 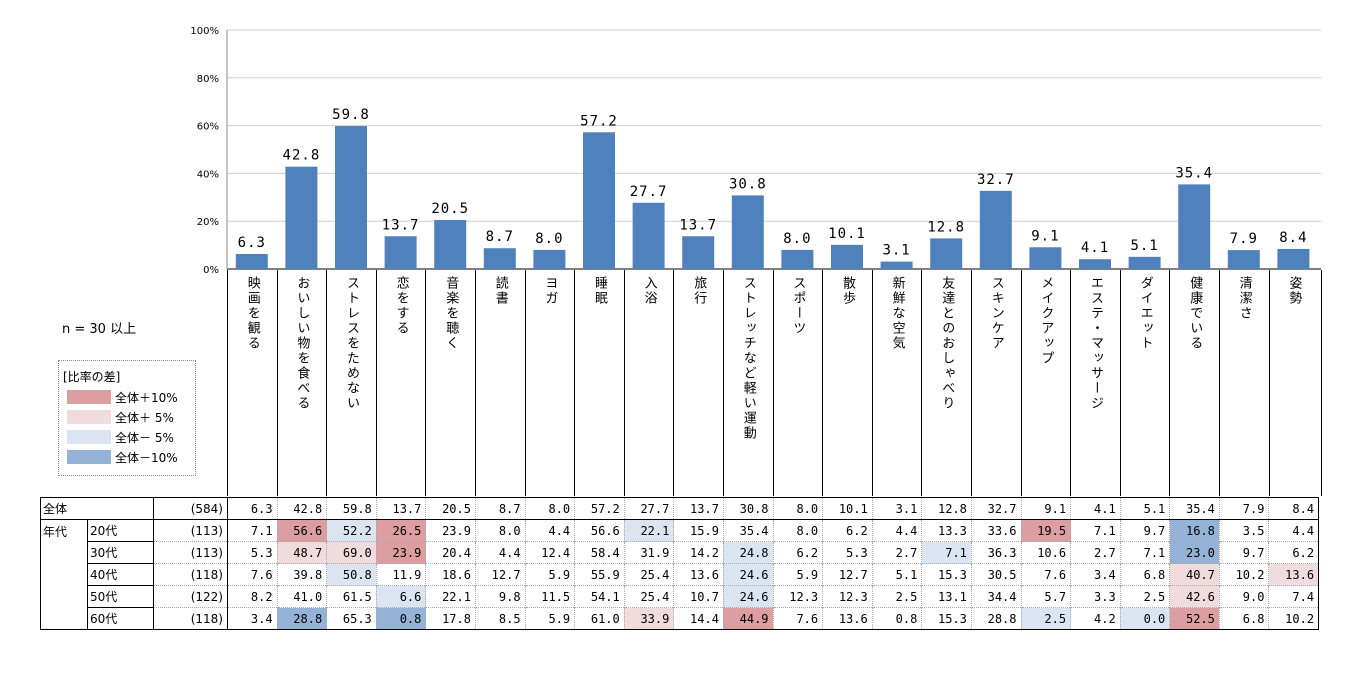 What do you see at coordinates (450, 552) in the screenshot?
I see `table-cell: 20.4` at bounding box center [450, 552].